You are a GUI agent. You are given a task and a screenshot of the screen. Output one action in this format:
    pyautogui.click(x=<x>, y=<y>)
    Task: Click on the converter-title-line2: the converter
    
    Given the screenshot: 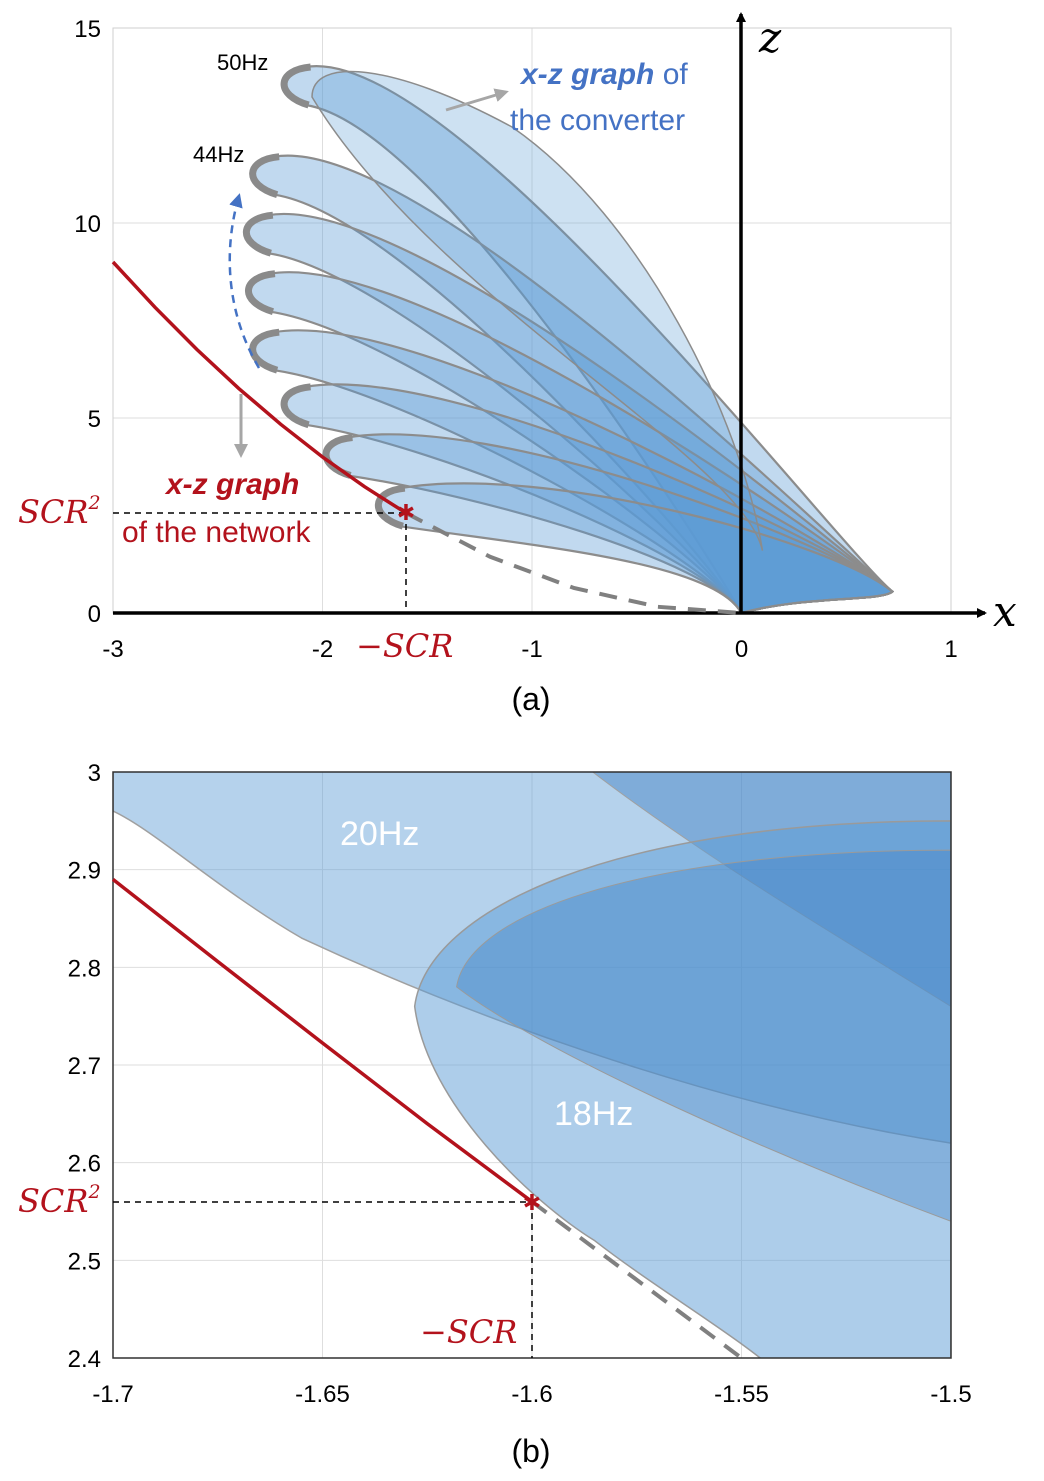 What is the action you would take?
    pyautogui.click(x=597, y=120)
    